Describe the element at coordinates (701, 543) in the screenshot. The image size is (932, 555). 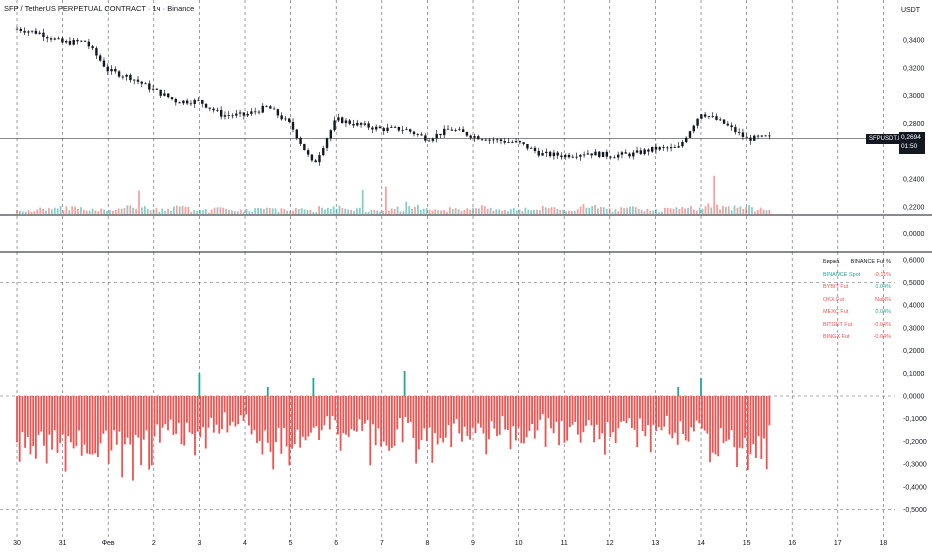
I see `x-tick-label: 14` at that location.